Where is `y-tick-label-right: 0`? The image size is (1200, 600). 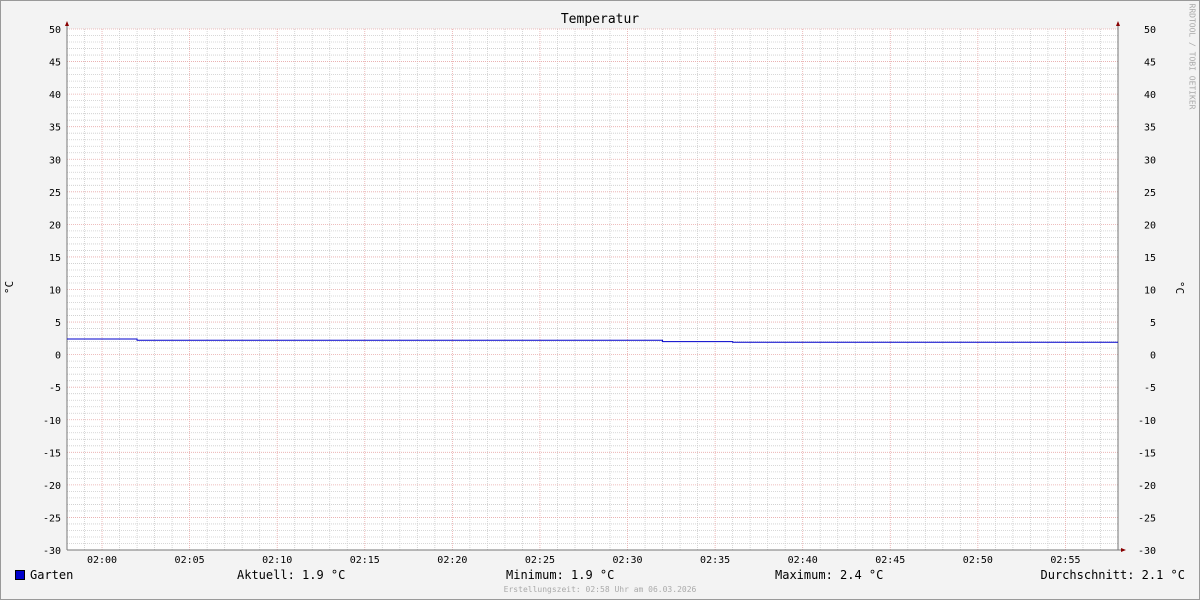
y-tick-label-right: 0 is located at coordinates (1153, 356).